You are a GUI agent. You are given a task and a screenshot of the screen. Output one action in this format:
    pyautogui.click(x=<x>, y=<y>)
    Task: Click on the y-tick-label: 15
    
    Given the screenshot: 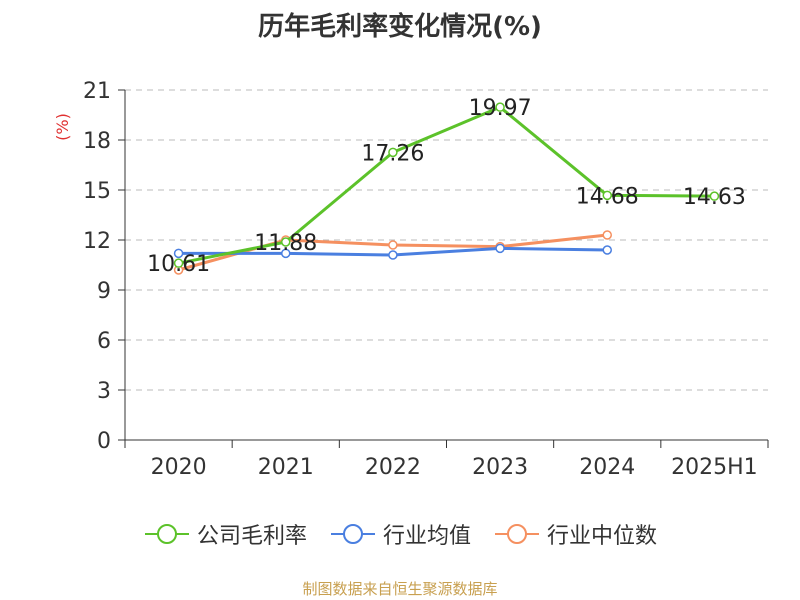 What is the action you would take?
    pyautogui.click(x=97, y=191)
    